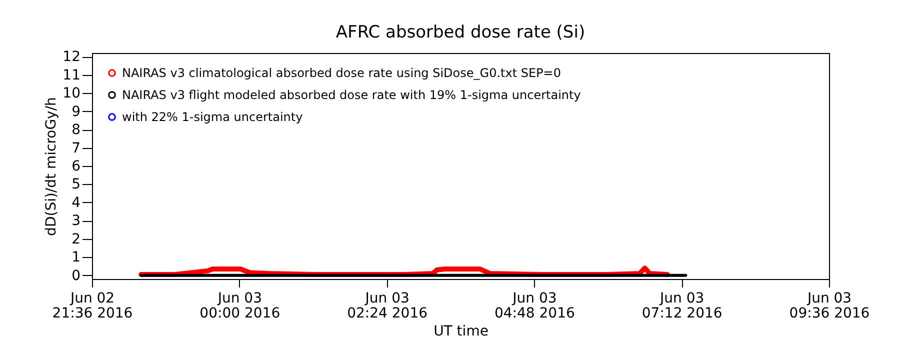  Describe the element at coordinates (71, 57) in the screenshot. I see `y-tick-label: 12` at that location.